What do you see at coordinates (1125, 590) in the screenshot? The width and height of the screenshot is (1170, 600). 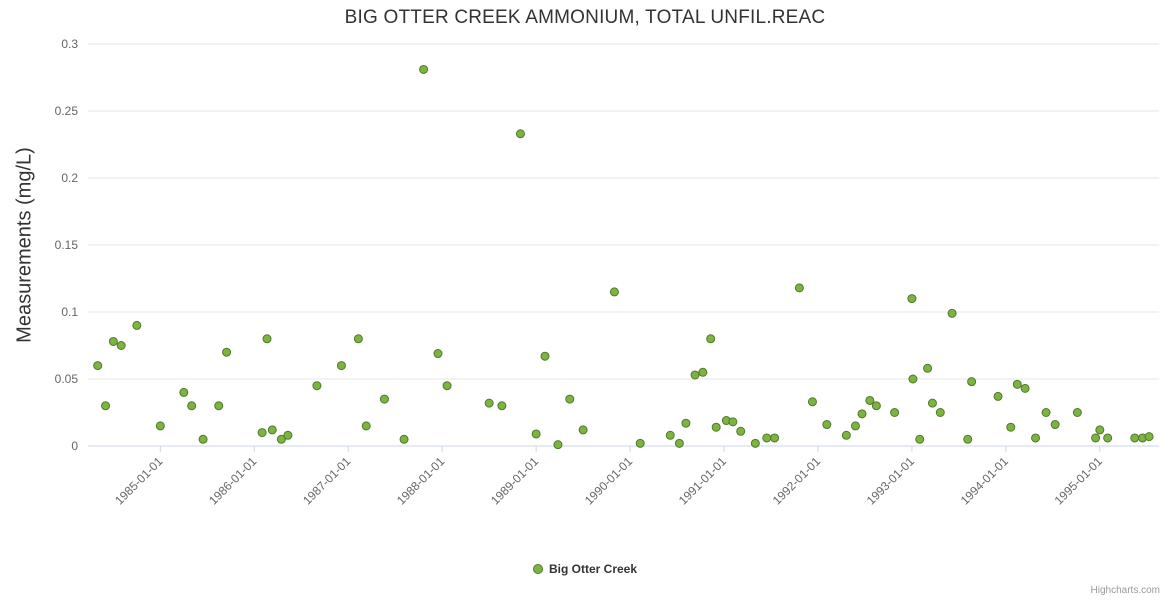 I see `credits-link: Highcharts.com` at bounding box center [1125, 590].